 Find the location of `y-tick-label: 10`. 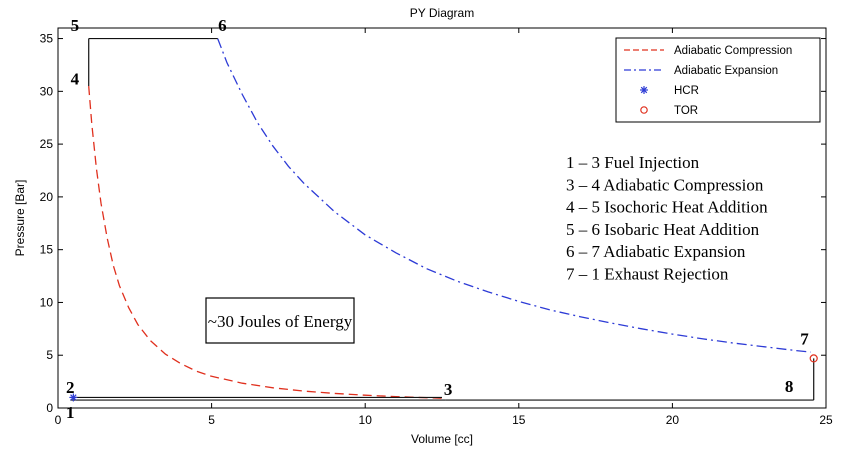

y-tick-label: 10 is located at coordinates (47, 302).